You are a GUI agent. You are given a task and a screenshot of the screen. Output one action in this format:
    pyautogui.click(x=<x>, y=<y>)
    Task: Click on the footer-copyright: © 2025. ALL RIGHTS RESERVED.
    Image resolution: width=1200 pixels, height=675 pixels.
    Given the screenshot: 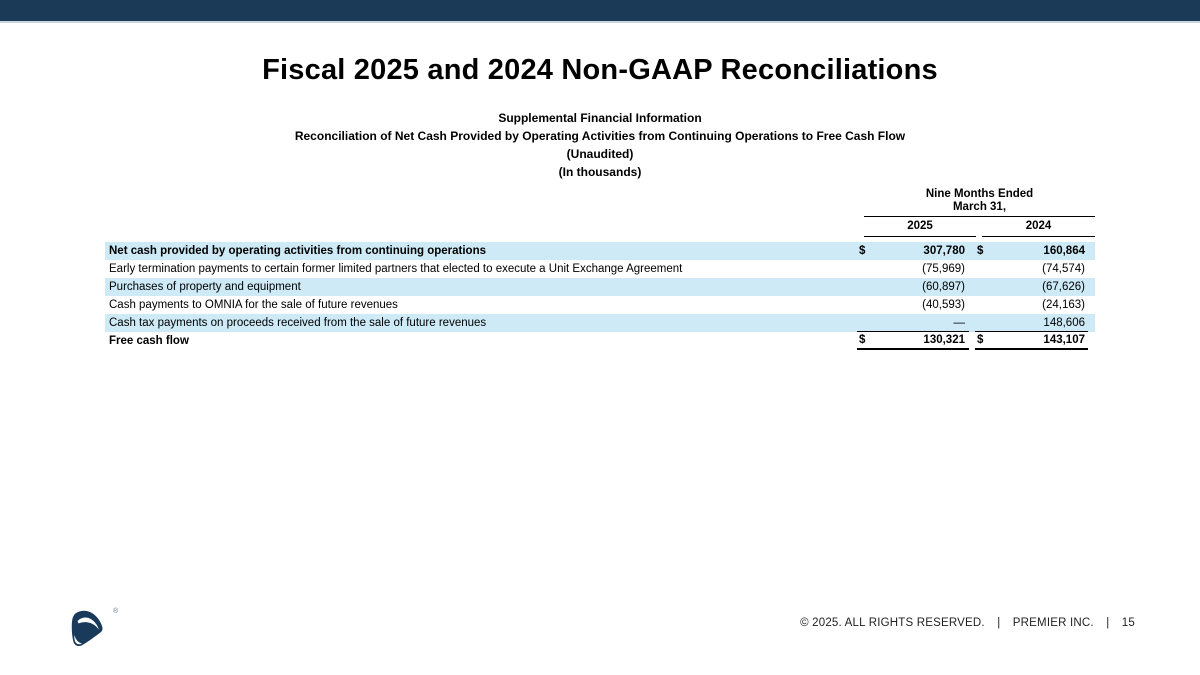 What is the action you would take?
    pyautogui.click(x=892, y=623)
    